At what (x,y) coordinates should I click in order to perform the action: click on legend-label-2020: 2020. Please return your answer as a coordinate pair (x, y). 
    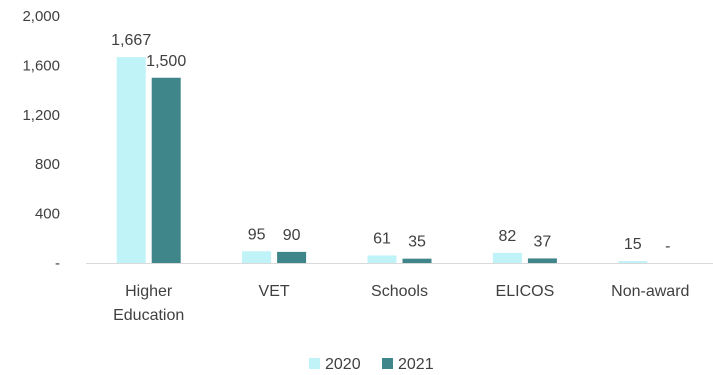
    Looking at the image, I should click on (343, 364).